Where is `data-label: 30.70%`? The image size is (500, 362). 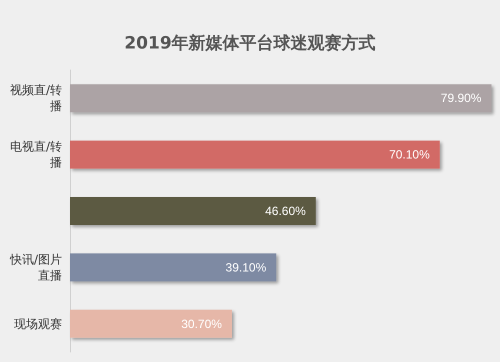
data-label: 30.70% is located at coordinates (201, 323).